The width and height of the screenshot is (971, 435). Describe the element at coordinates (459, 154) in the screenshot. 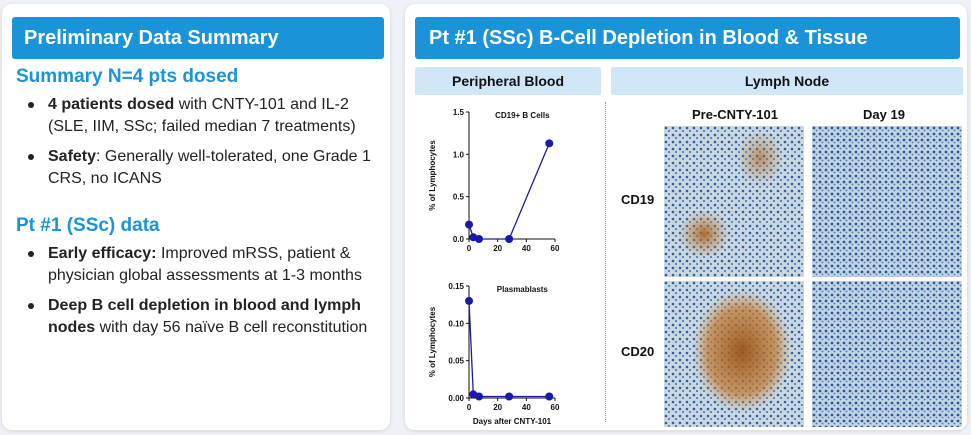

I see `y-tick-label: 1.0` at that location.